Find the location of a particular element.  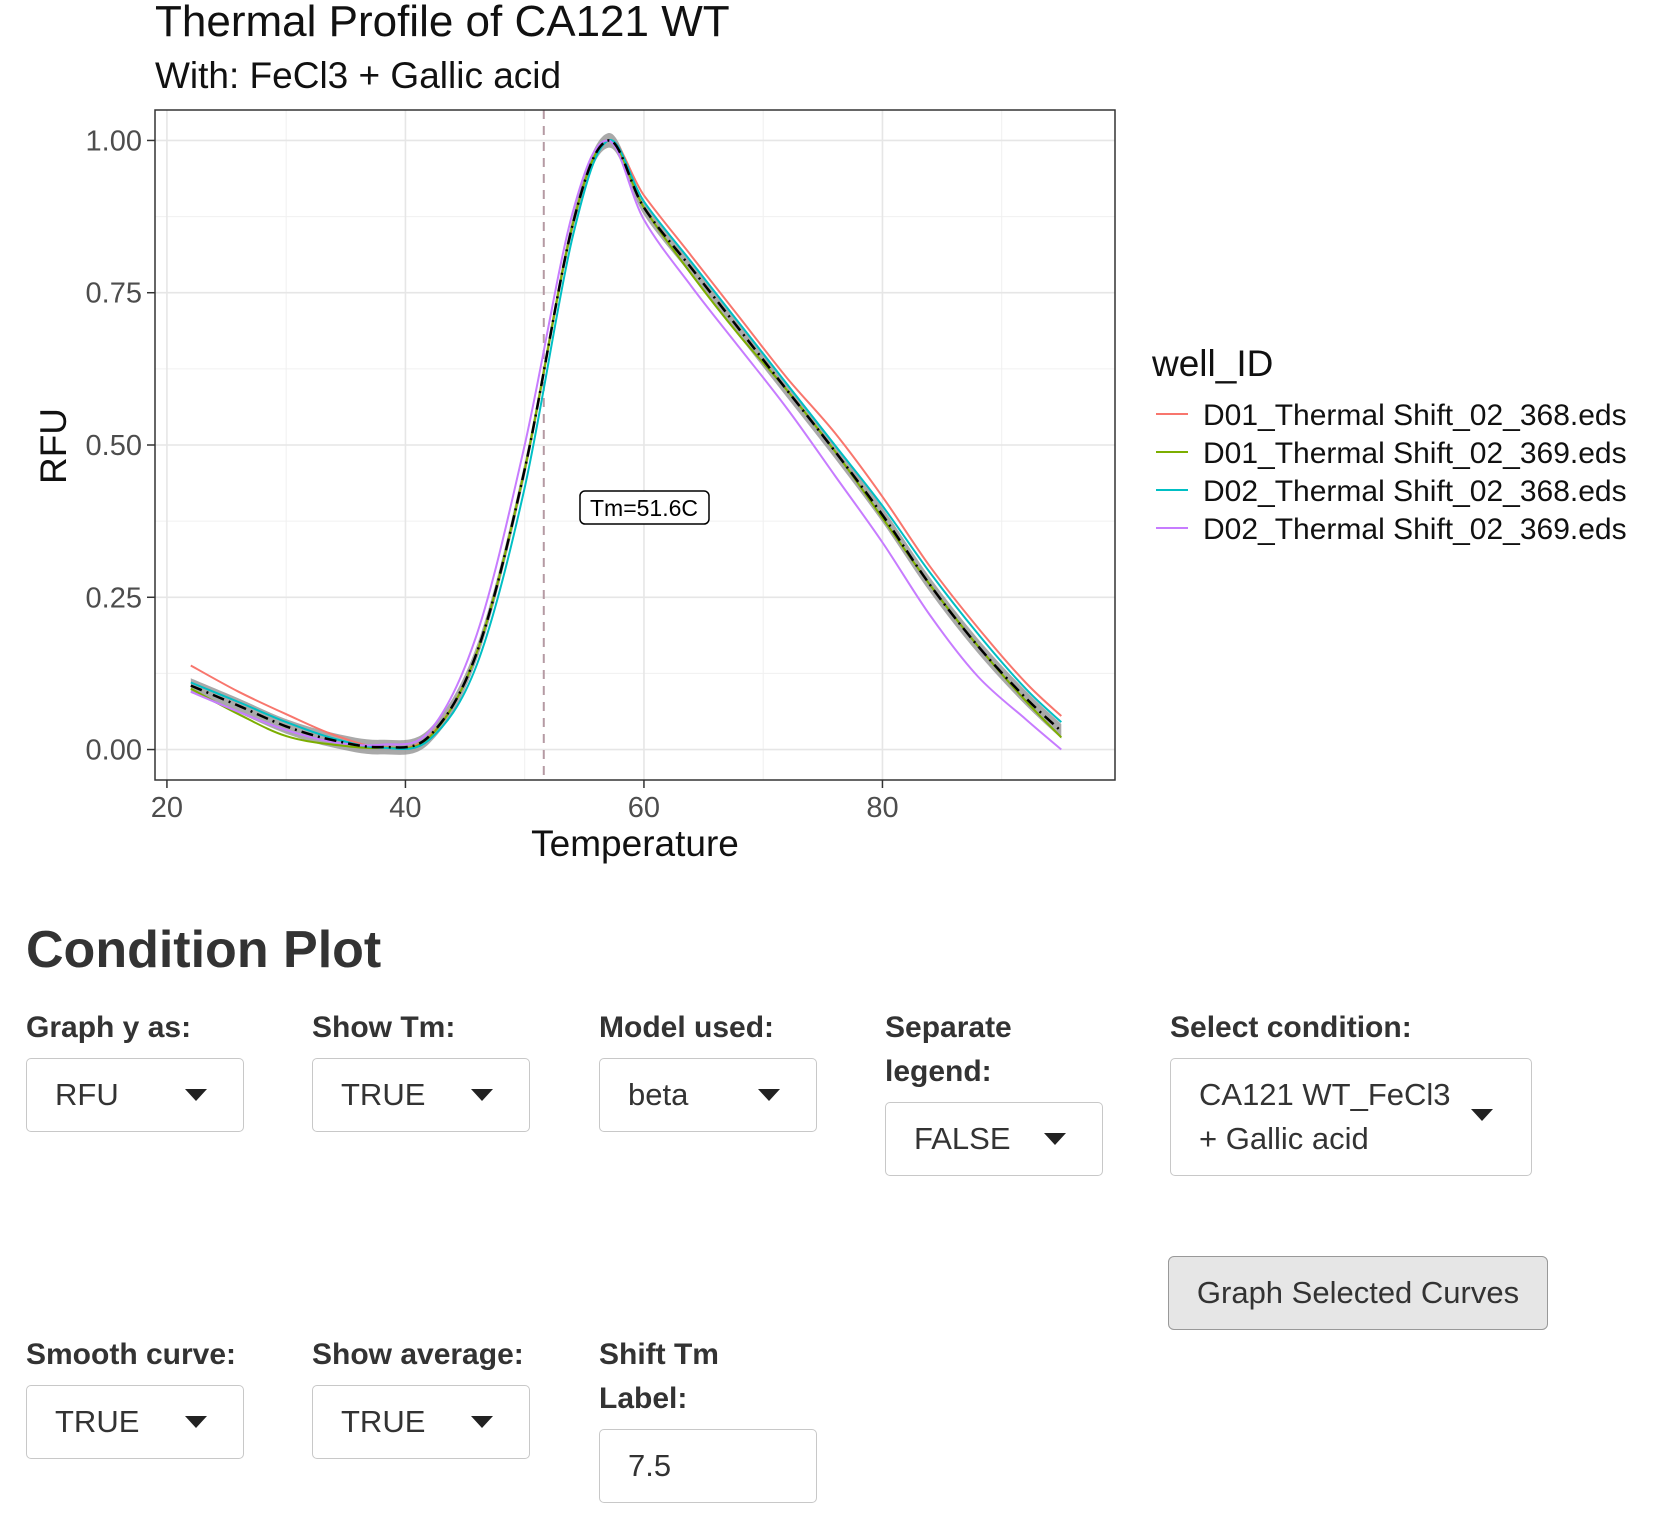

legend-label-2: D01_Thermal Shift_02_369.eds is located at coordinates (1415, 453).